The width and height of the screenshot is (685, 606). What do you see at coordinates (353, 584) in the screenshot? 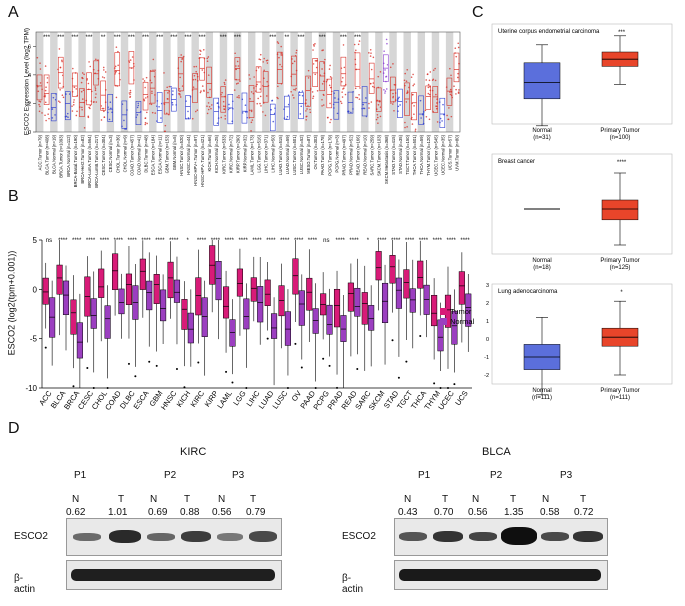
I see `blca-row-actin: β-actin` at bounding box center [353, 584].